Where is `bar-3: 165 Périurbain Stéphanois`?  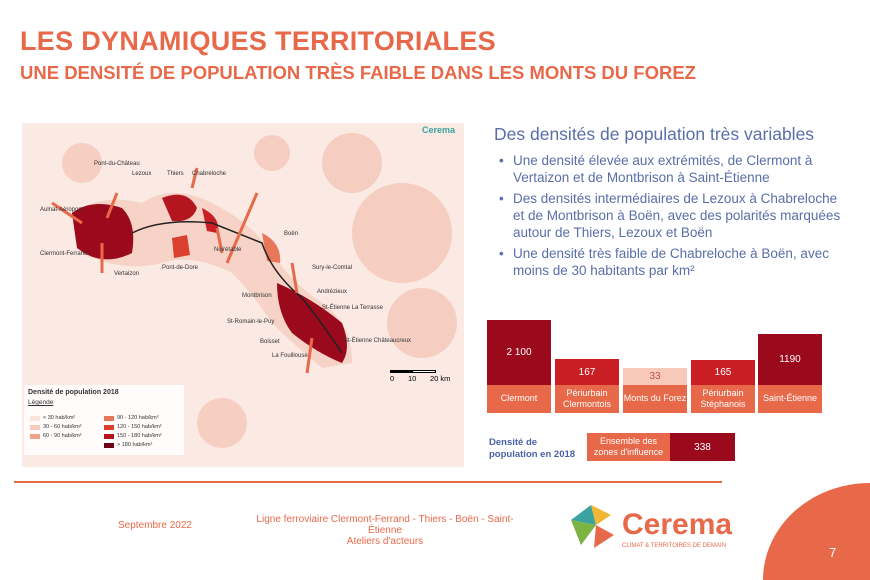 bar-3: 165 Périurbain Stéphanois is located at coordinates (723, 386).